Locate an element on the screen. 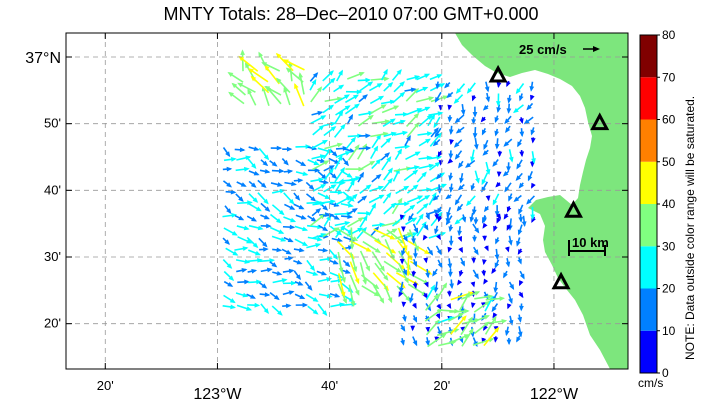  lat-tick-label: 20' is located at coordinates (52, 323).